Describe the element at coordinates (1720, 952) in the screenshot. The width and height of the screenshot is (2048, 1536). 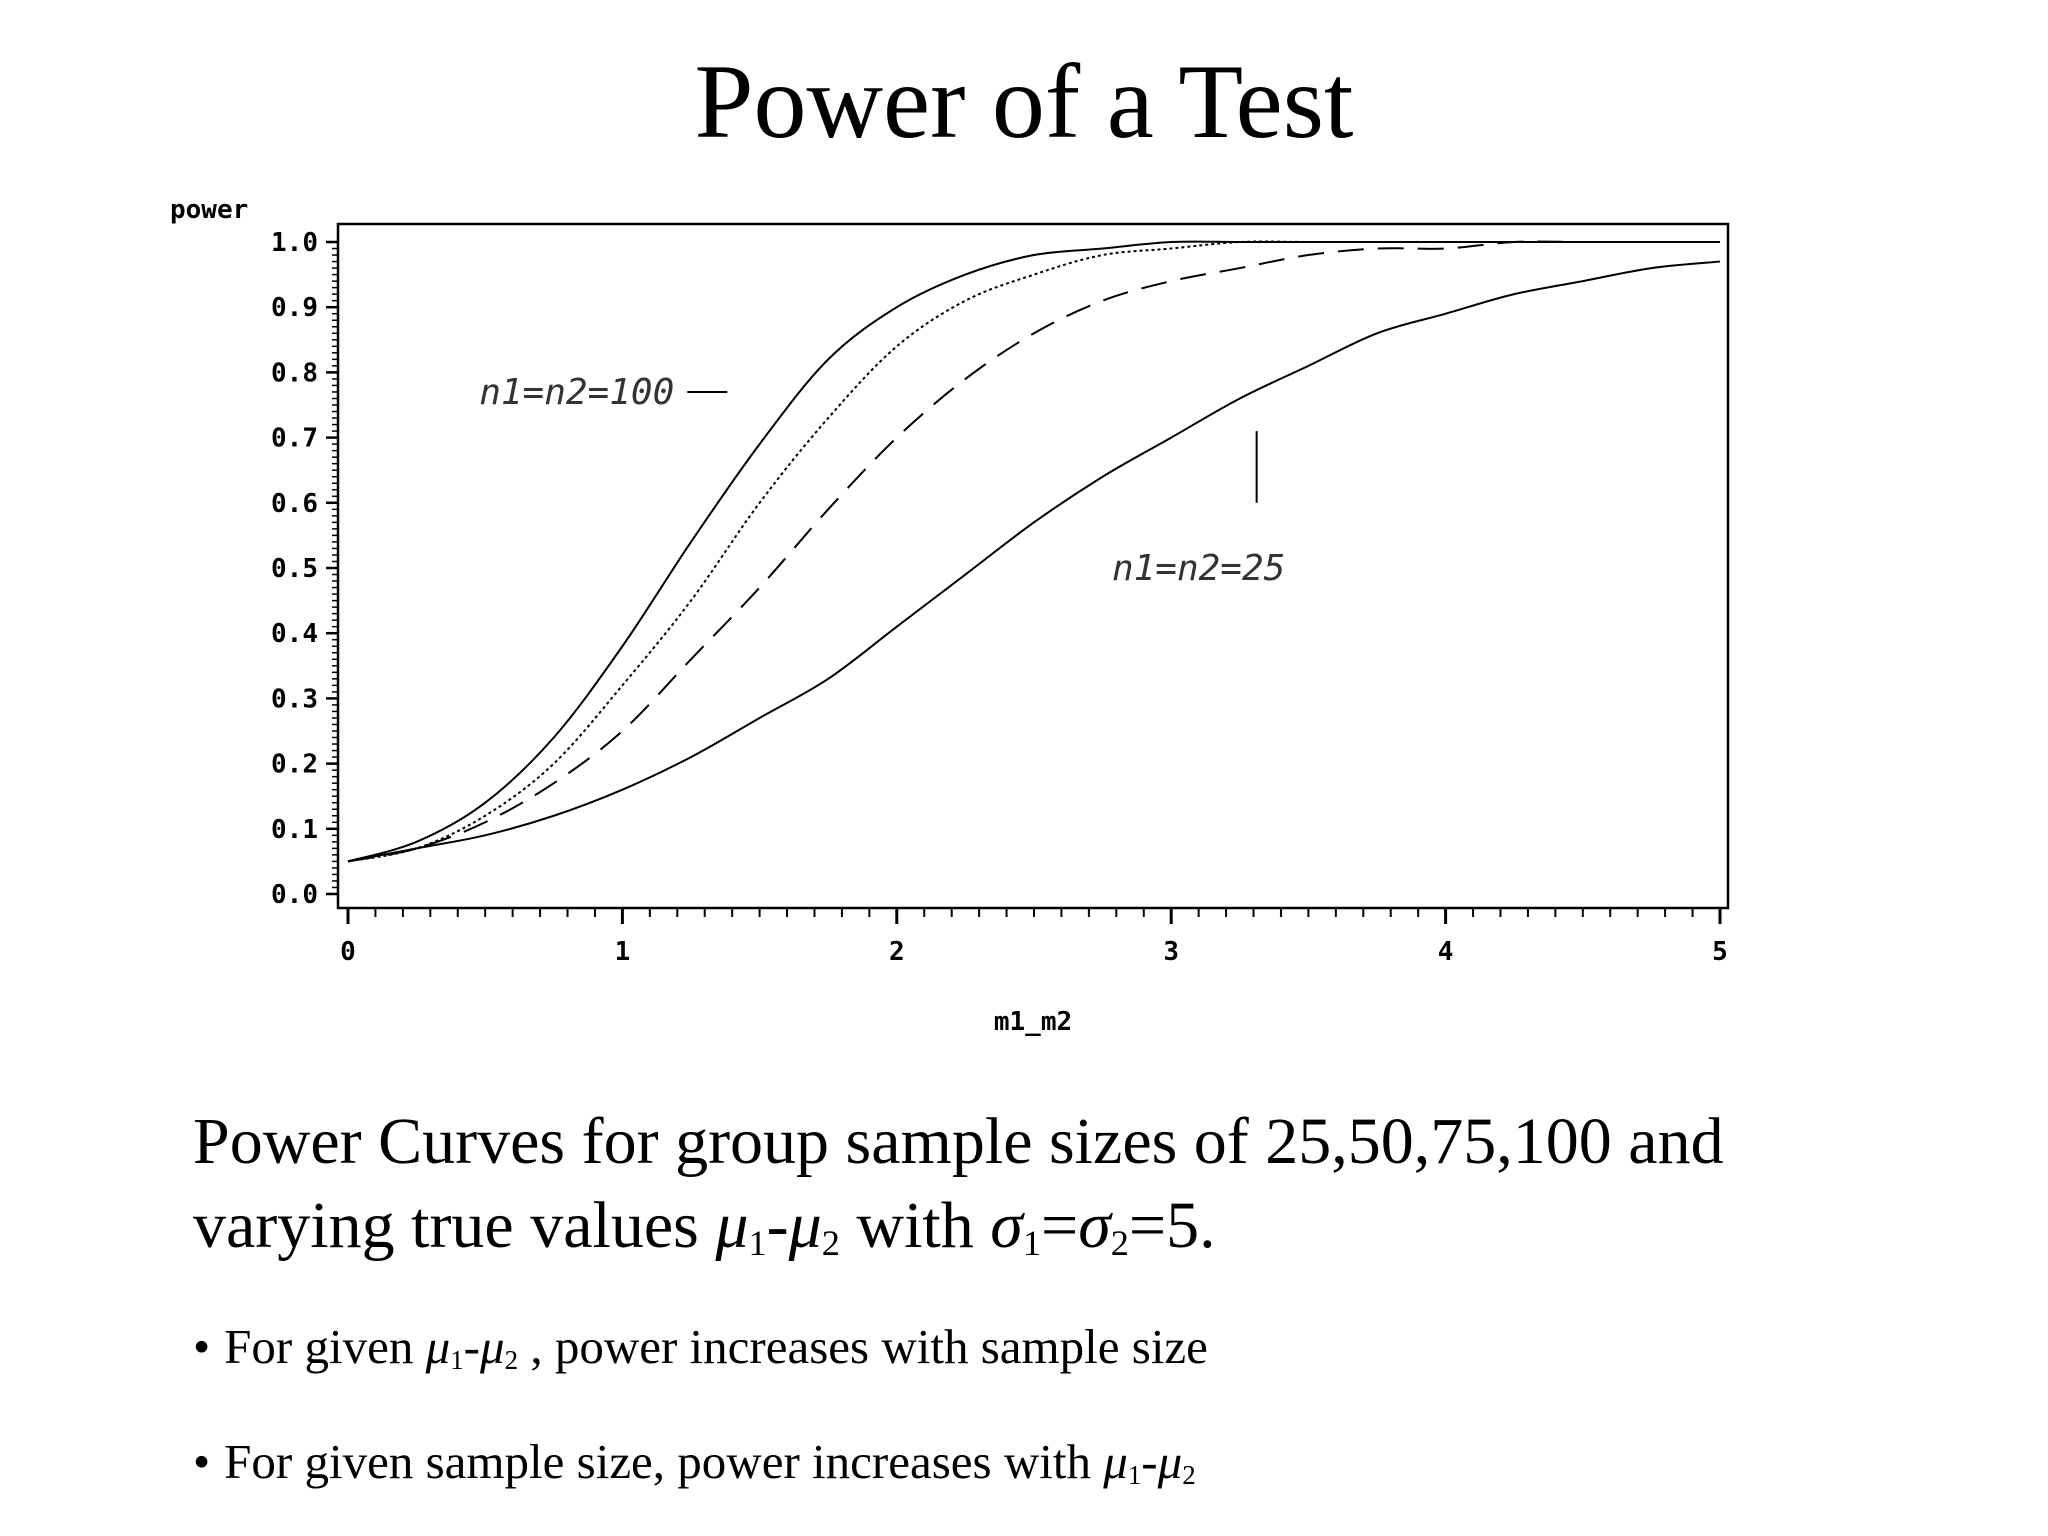
I see `x-tick-label: 5` at that location.